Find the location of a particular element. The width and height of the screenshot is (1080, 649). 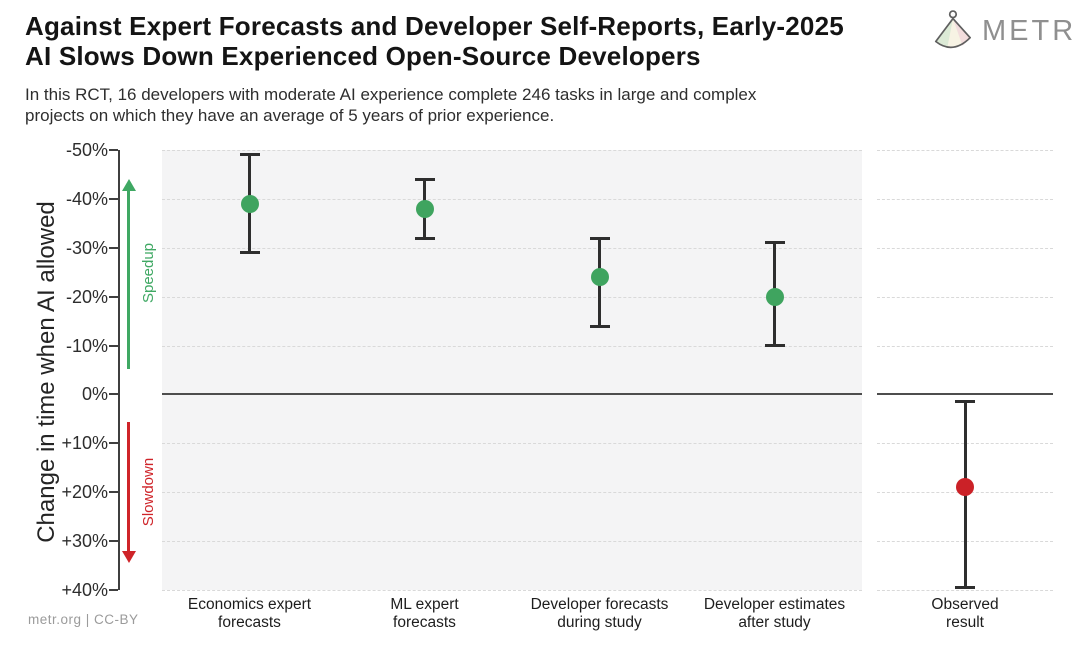

y-tick-label: +20% is located at coordinates (84, 492).